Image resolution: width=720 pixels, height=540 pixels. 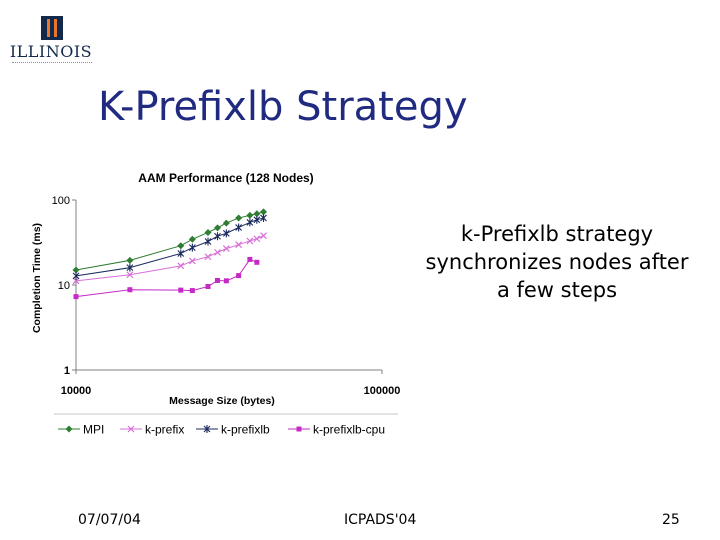 I want to click on legend-label: MPI, so click(x=93, y=430).